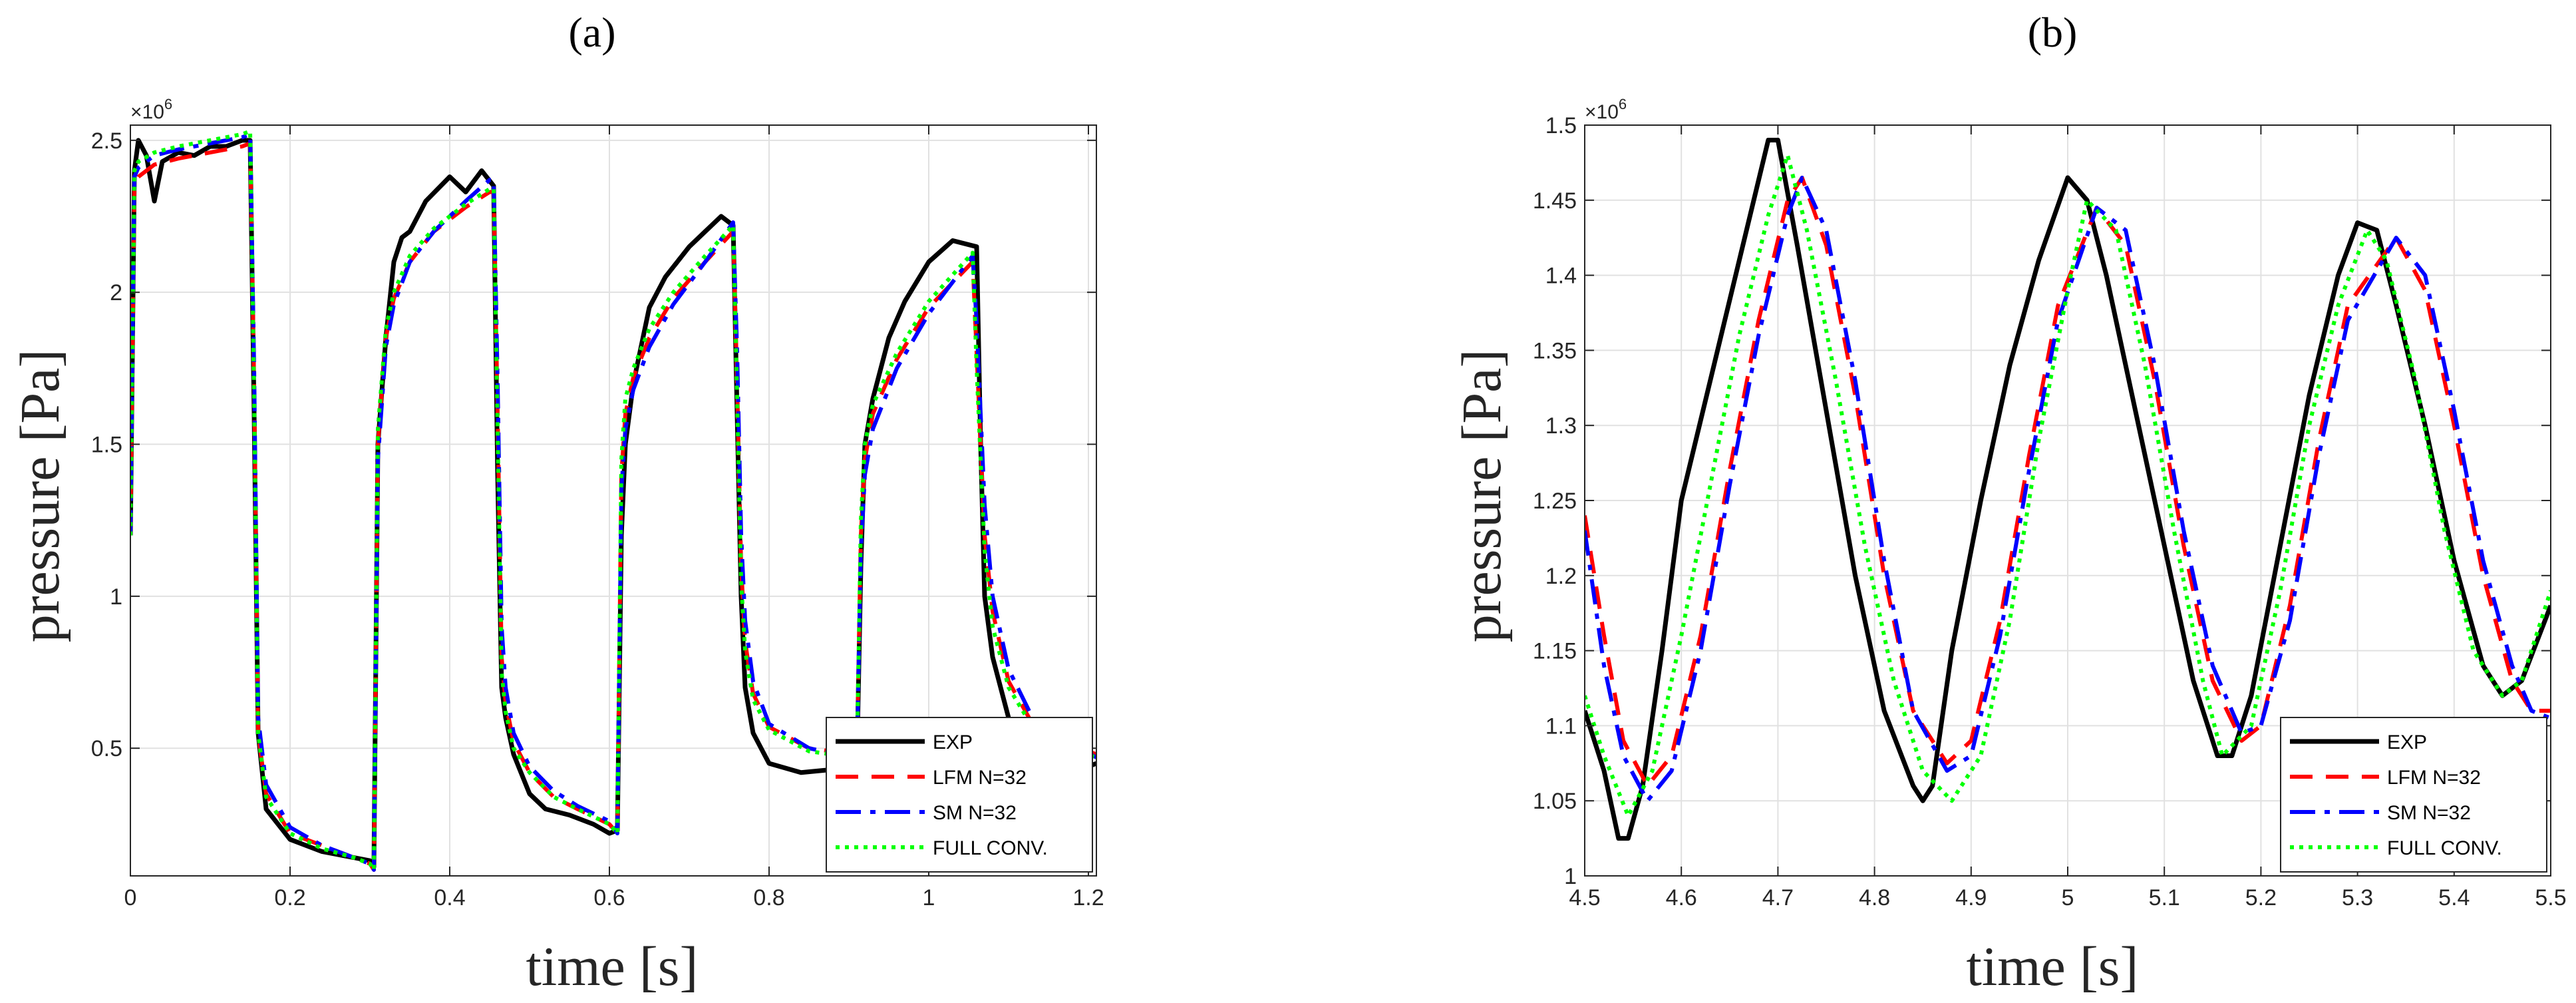 The height and width of the screenshot is (1003, 2576). What do you see at coordinates (612, 967) in the screenshot?
I see `chart-a-xlabel: time [s]` at bounding box center [612, 967].